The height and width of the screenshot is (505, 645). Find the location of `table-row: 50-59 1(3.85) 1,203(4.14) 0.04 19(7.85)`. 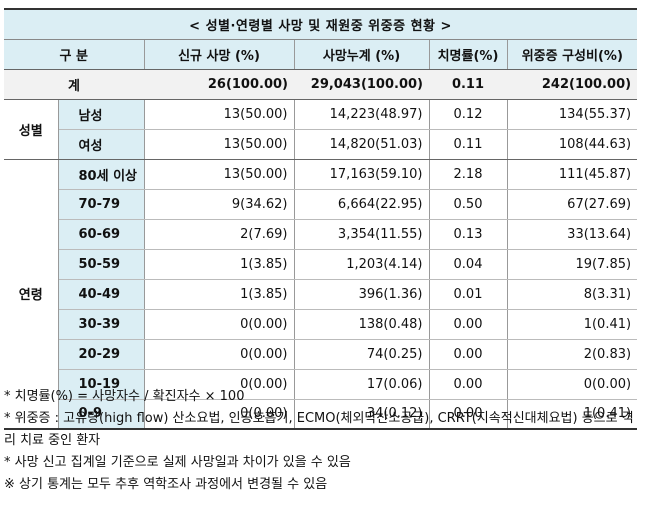

table-row: 50-59 1(3.85) 1,203(4.14) 0.04 19(7.85) is located at coordinates (321, 264).